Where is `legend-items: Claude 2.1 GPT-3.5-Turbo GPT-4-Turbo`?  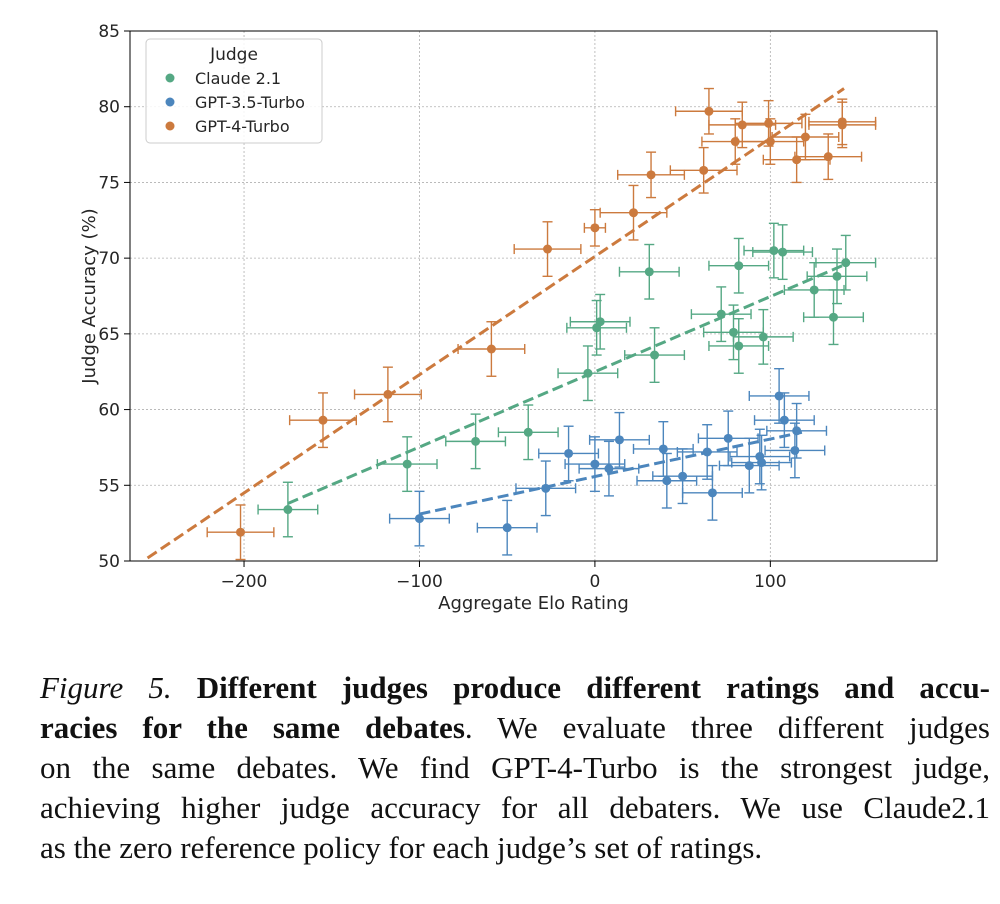
legend-items: Claude 2.1 GPT-3.5-Turbo GPT-4-Turbo is located at coordinates (235, 102).